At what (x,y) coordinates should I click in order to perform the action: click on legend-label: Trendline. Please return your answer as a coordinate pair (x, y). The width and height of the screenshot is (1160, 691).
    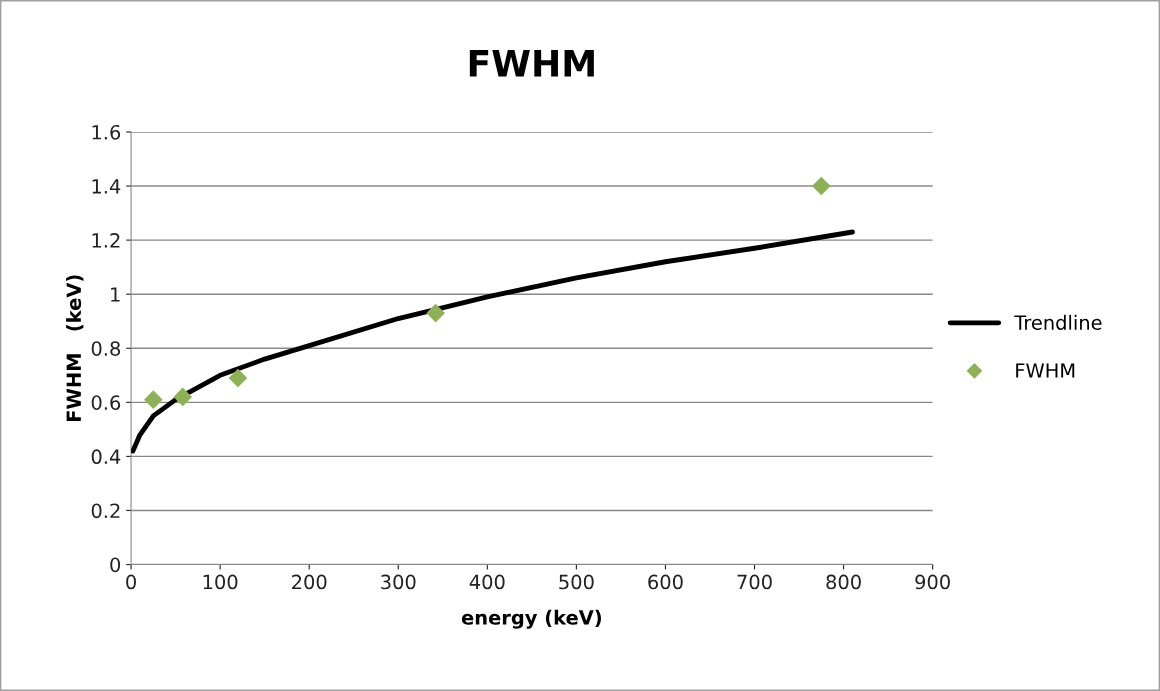
    Looking at the image, I should click on (1058, 322).